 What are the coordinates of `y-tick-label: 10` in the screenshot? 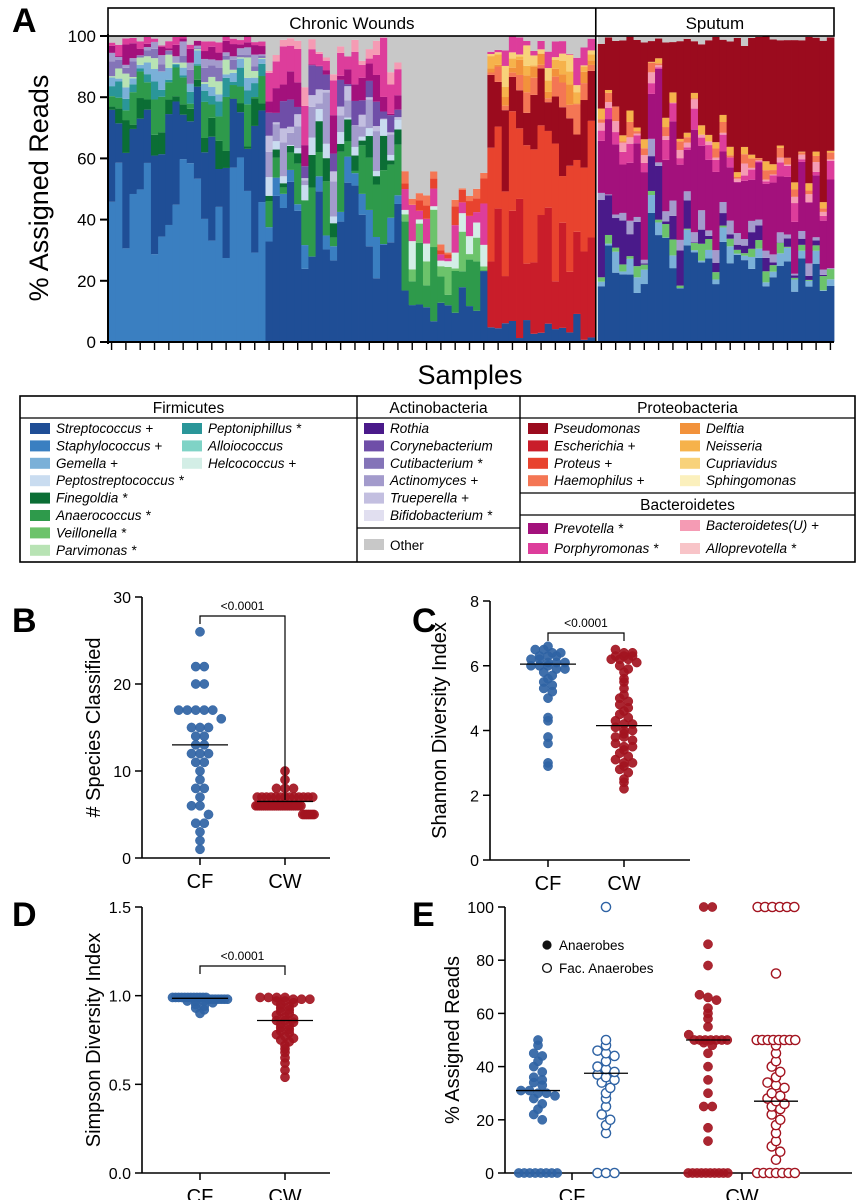 It's located at (122, 772).